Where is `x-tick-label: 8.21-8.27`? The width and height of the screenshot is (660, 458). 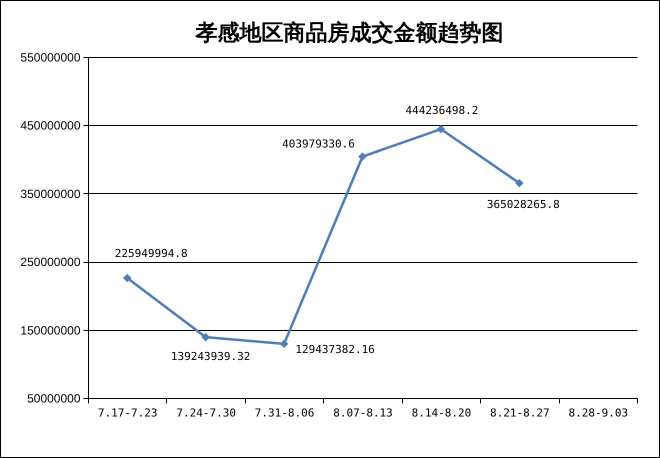
x-tick-label: 8.21-8.27 is located at coordinates (520, 413).